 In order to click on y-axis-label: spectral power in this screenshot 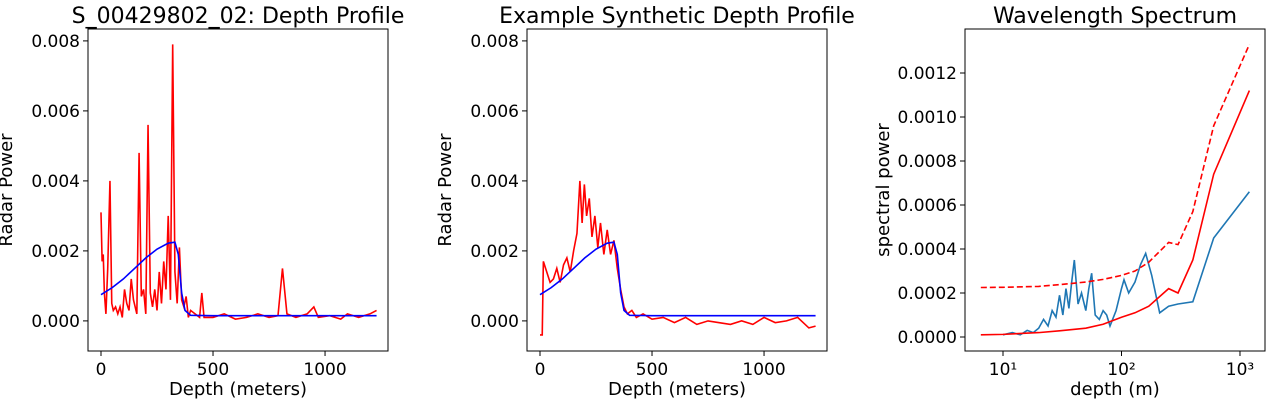, I will do `click(883, 190)`.